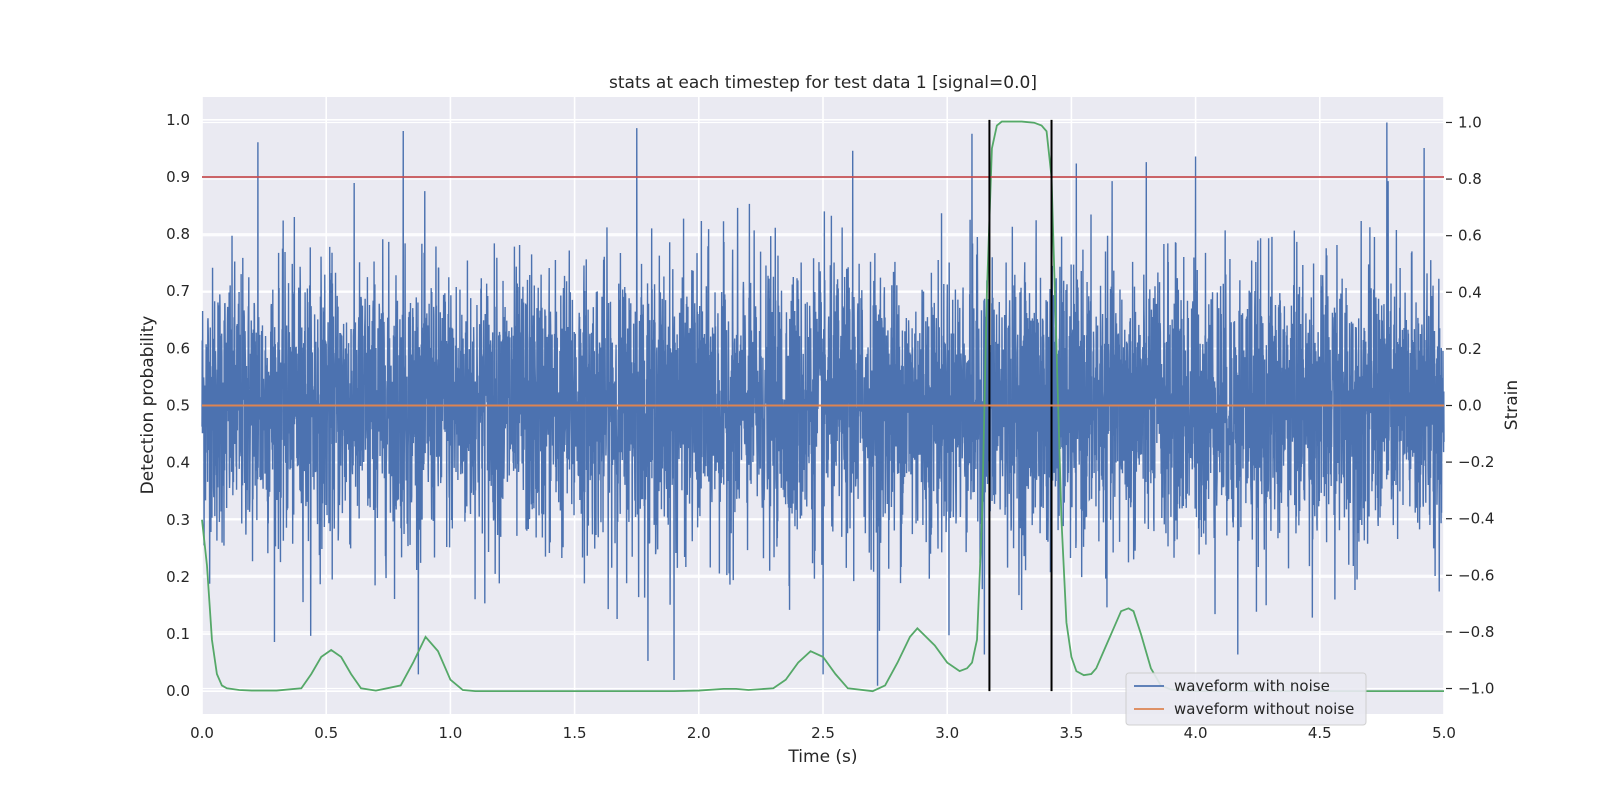 The height and width of the screenshot is (800, 1600). What do you see at coordinates (1476, 575) in the screenshot?
I see `y-tick-label-right: −0.6` at bounding box center [1476, 575].